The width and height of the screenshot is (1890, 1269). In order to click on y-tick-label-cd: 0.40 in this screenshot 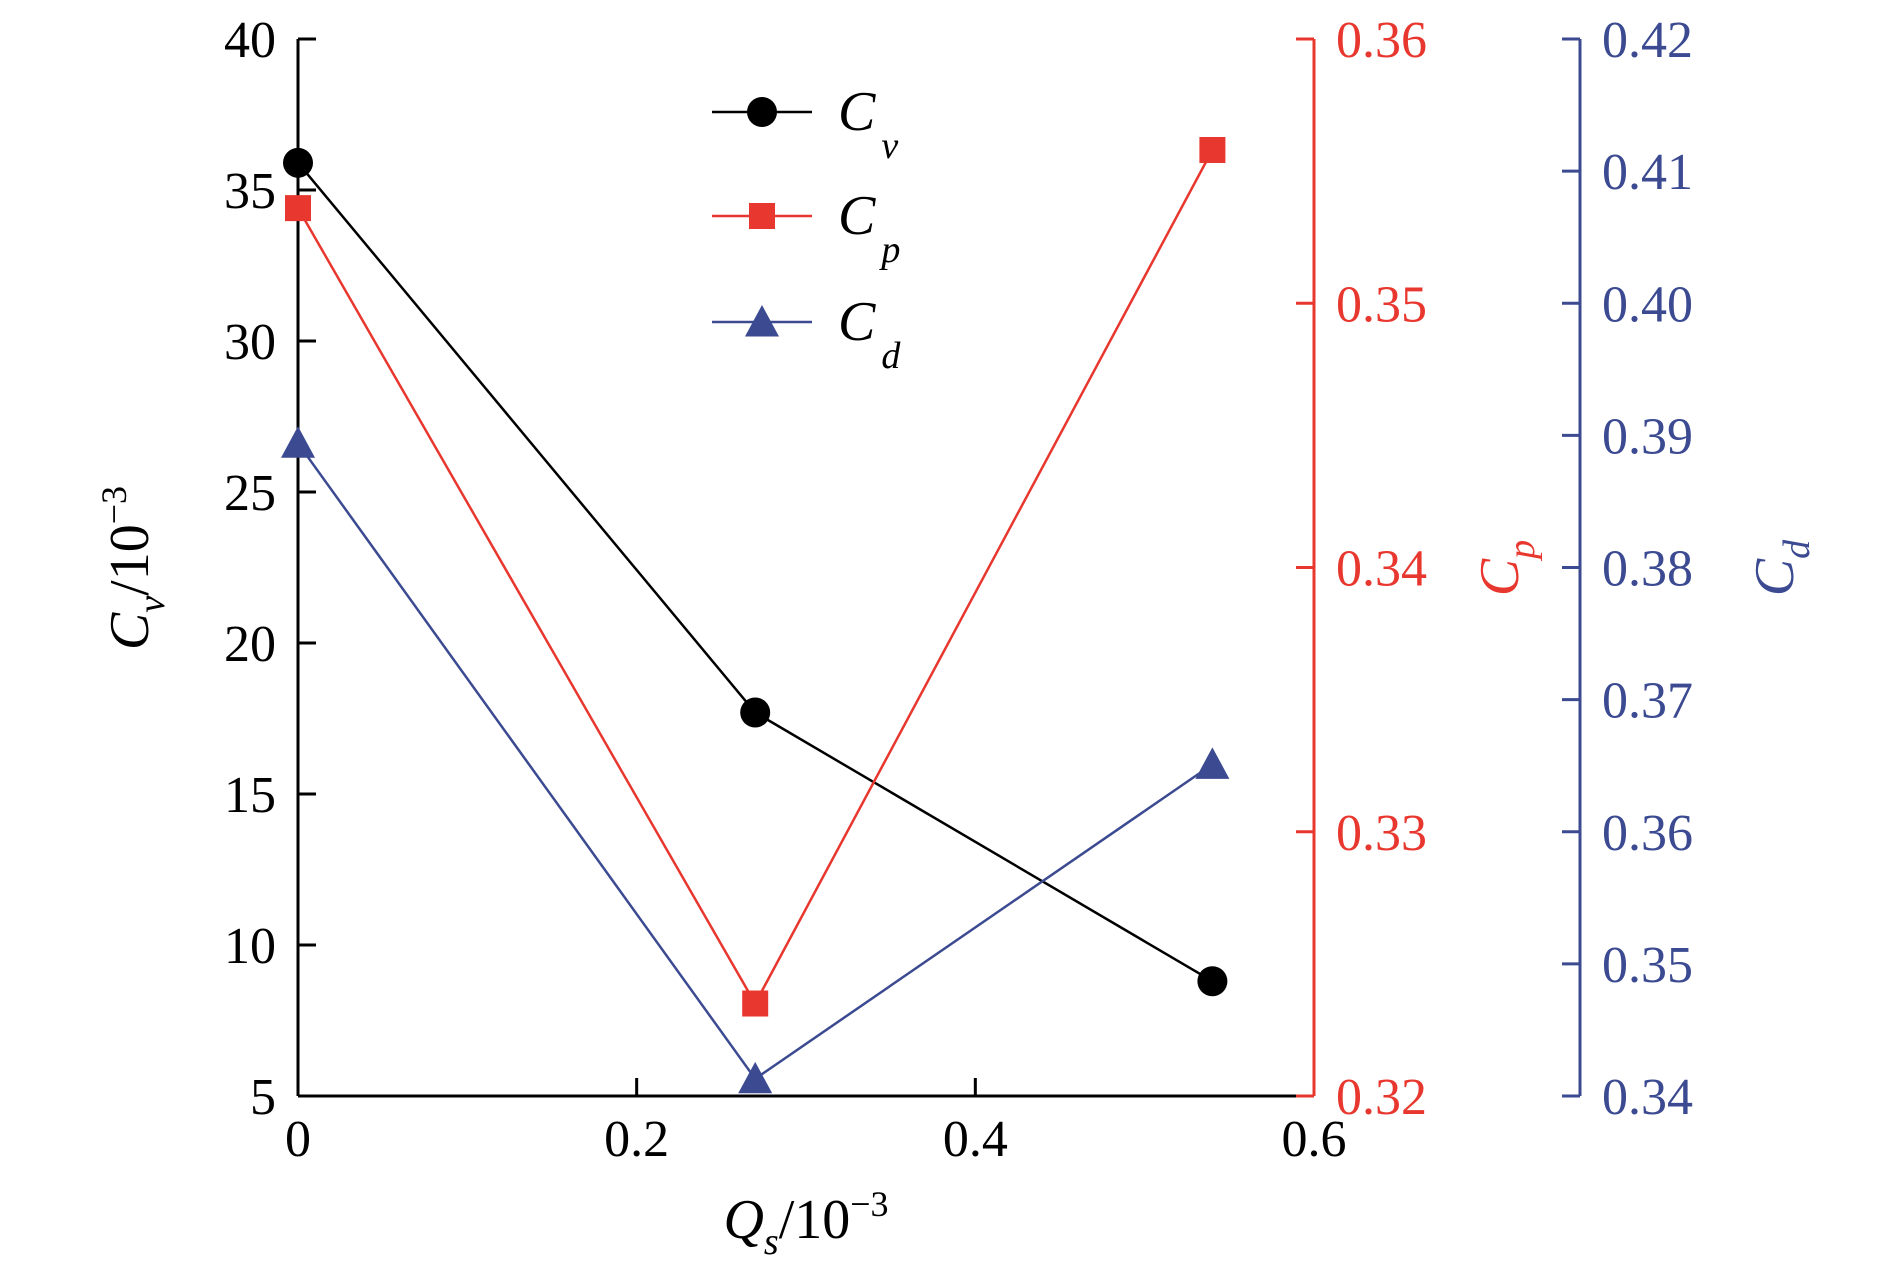, I will do `click(1647, 304)`.